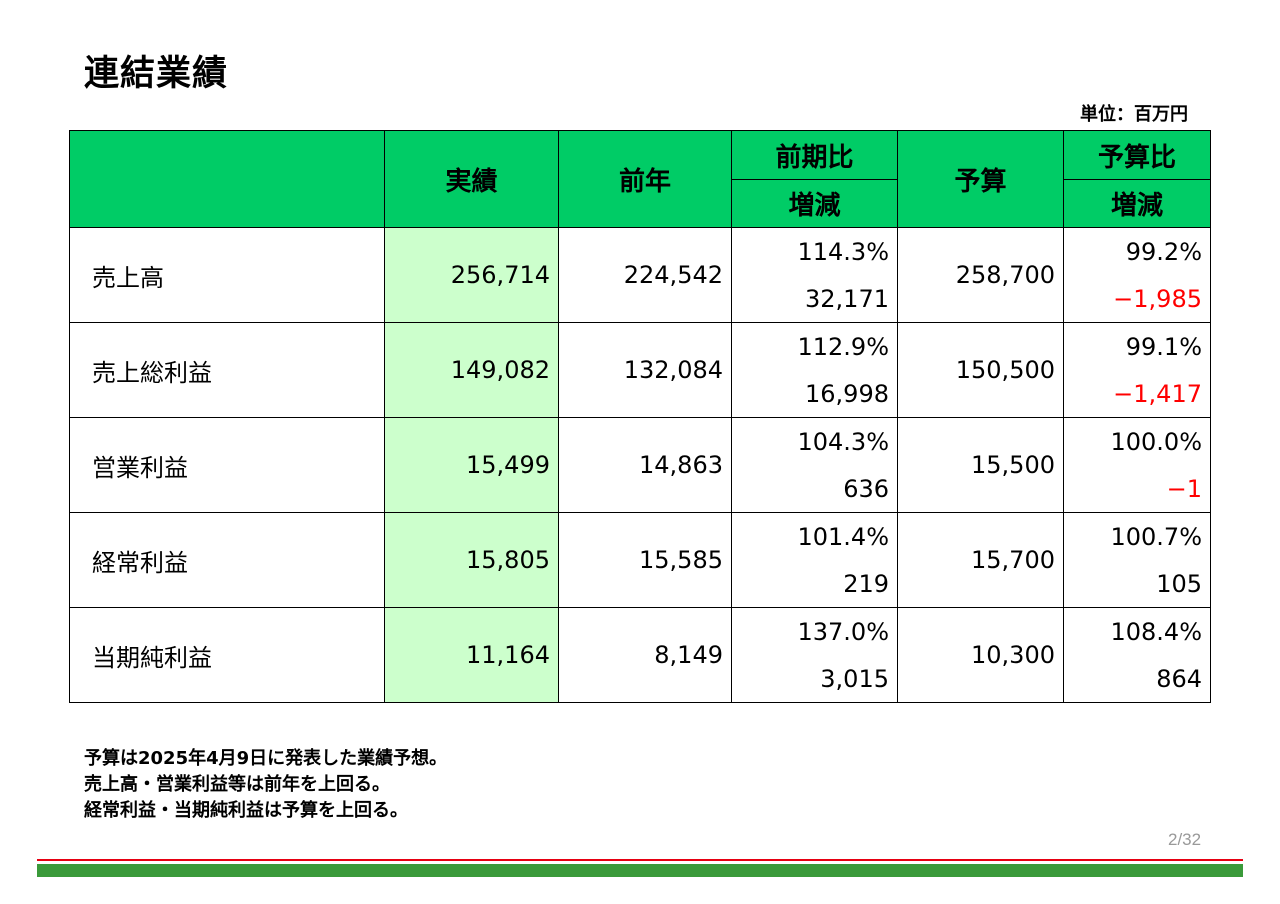 The image size is (1280, 904). Describe the element at coordinates (645, 370) in the screenshot. I see `prev-year-value: 132,084` at that location.